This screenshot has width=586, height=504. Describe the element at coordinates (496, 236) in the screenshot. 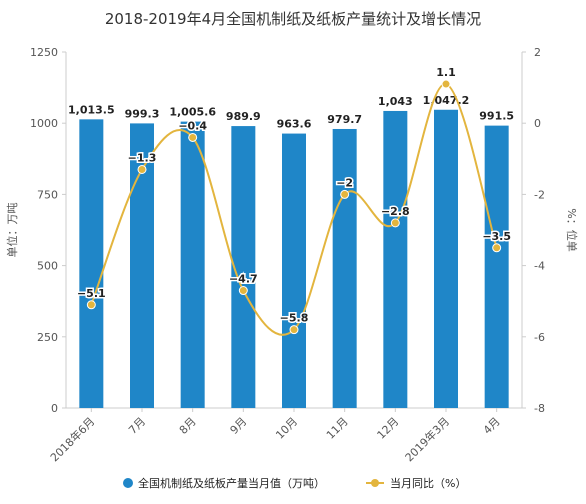

I see `line-value-label: −3.5` at that location.